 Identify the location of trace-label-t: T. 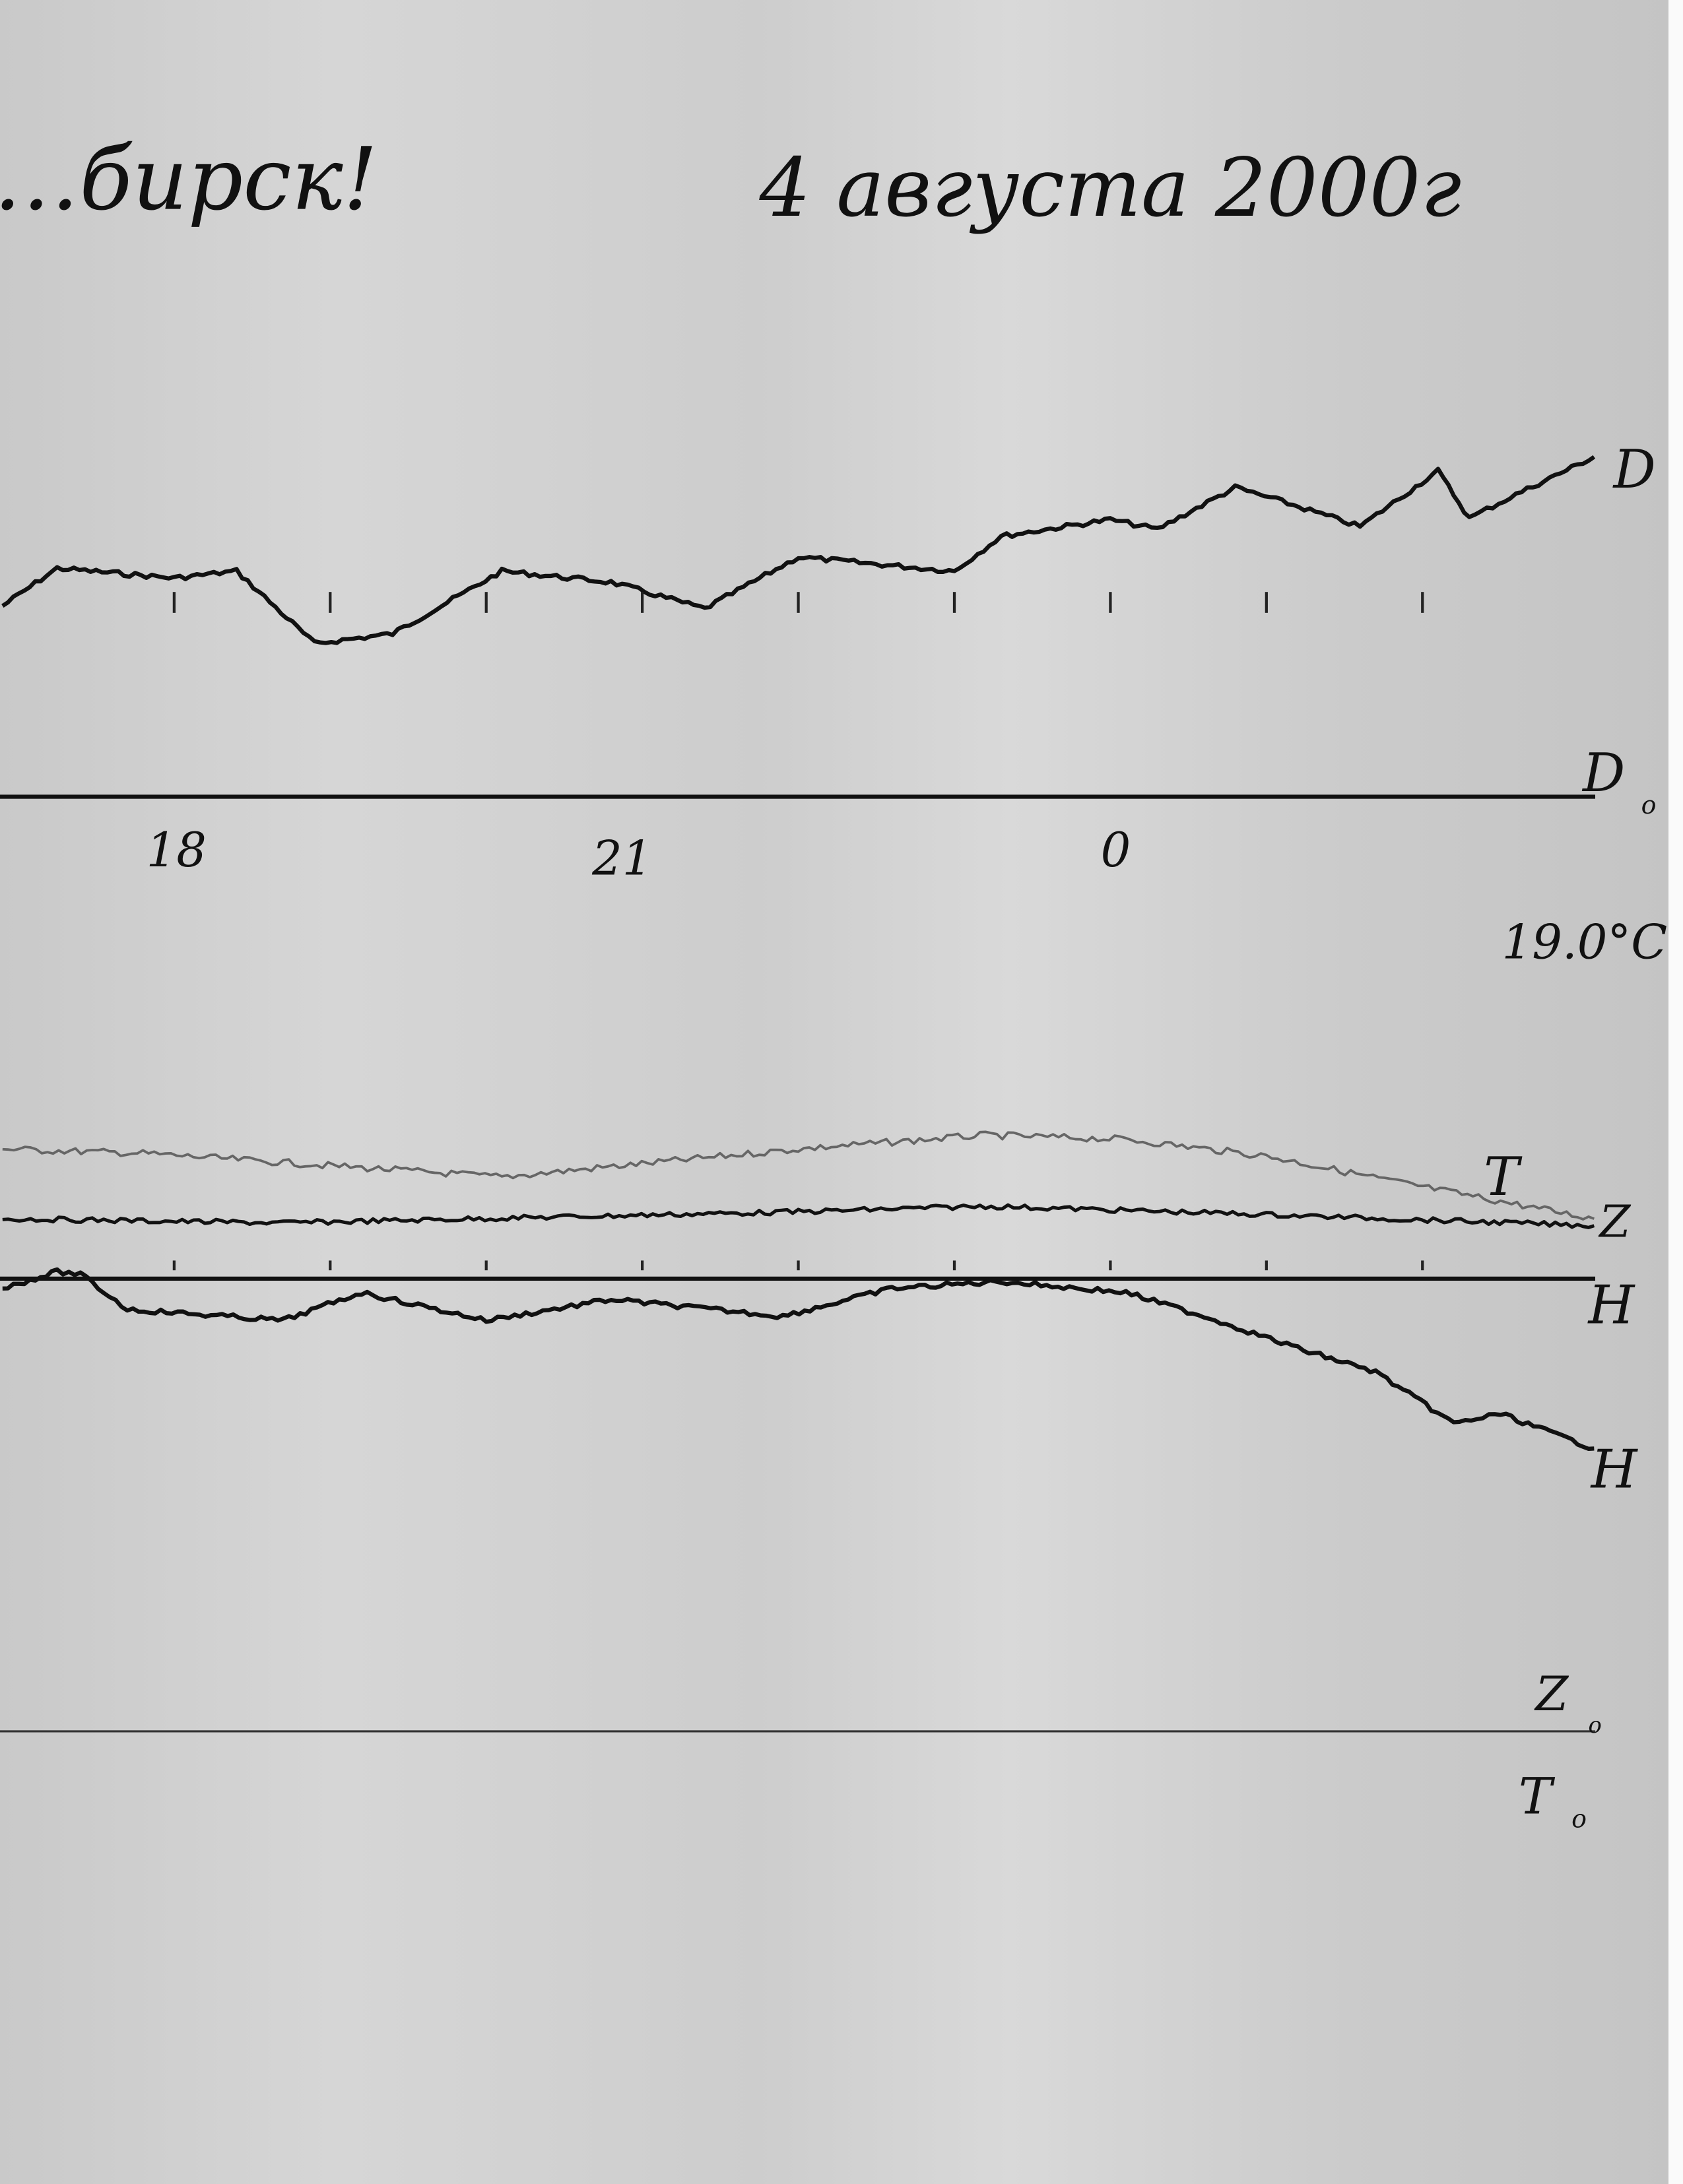
(1503, 1176).